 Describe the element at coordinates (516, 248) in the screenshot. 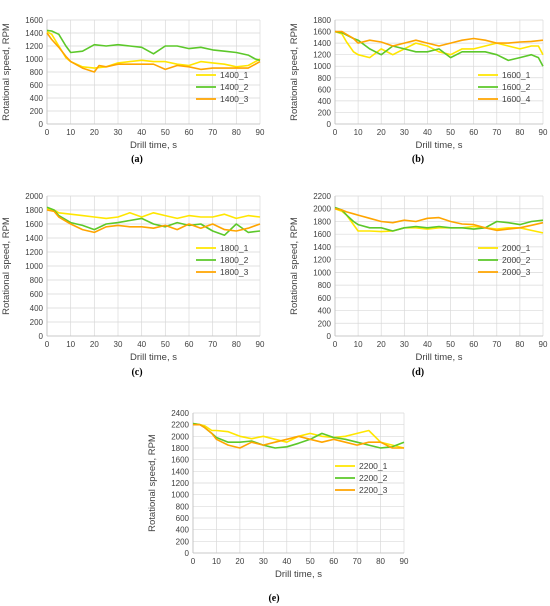

I see `legend-label: 2000_1` at that location.